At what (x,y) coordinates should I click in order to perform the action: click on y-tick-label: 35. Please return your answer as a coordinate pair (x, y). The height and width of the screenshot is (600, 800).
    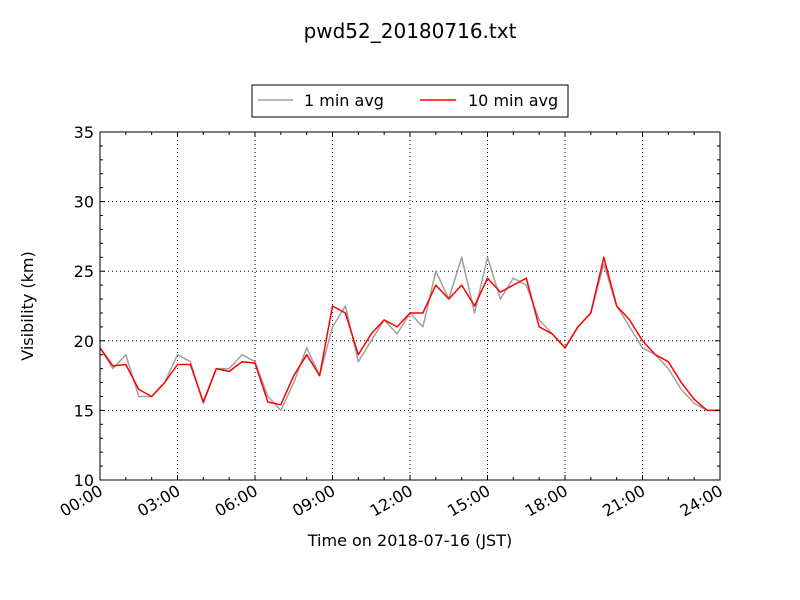
    Looking at the image, I should click on (84, 132).